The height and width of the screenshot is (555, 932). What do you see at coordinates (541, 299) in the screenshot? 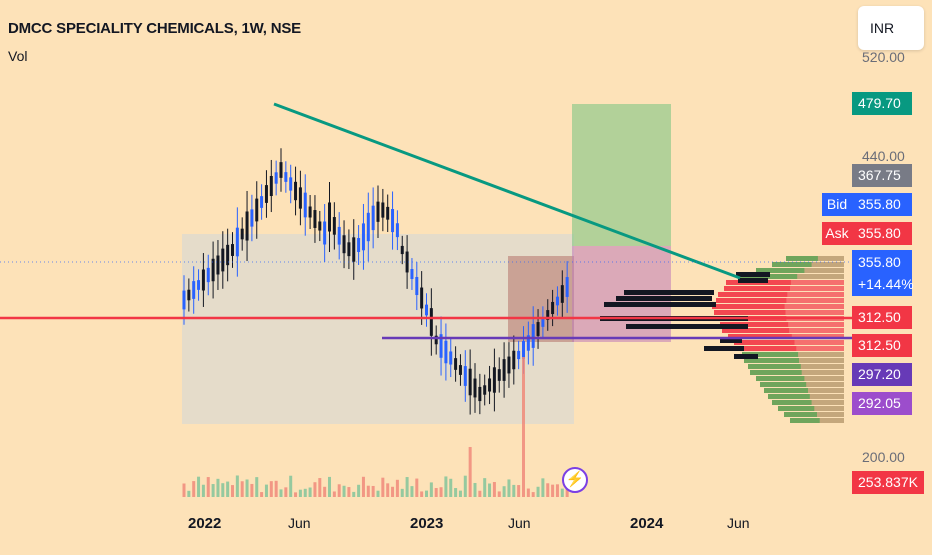
I see `range-box-overlap` at bounding box center [541, 299].